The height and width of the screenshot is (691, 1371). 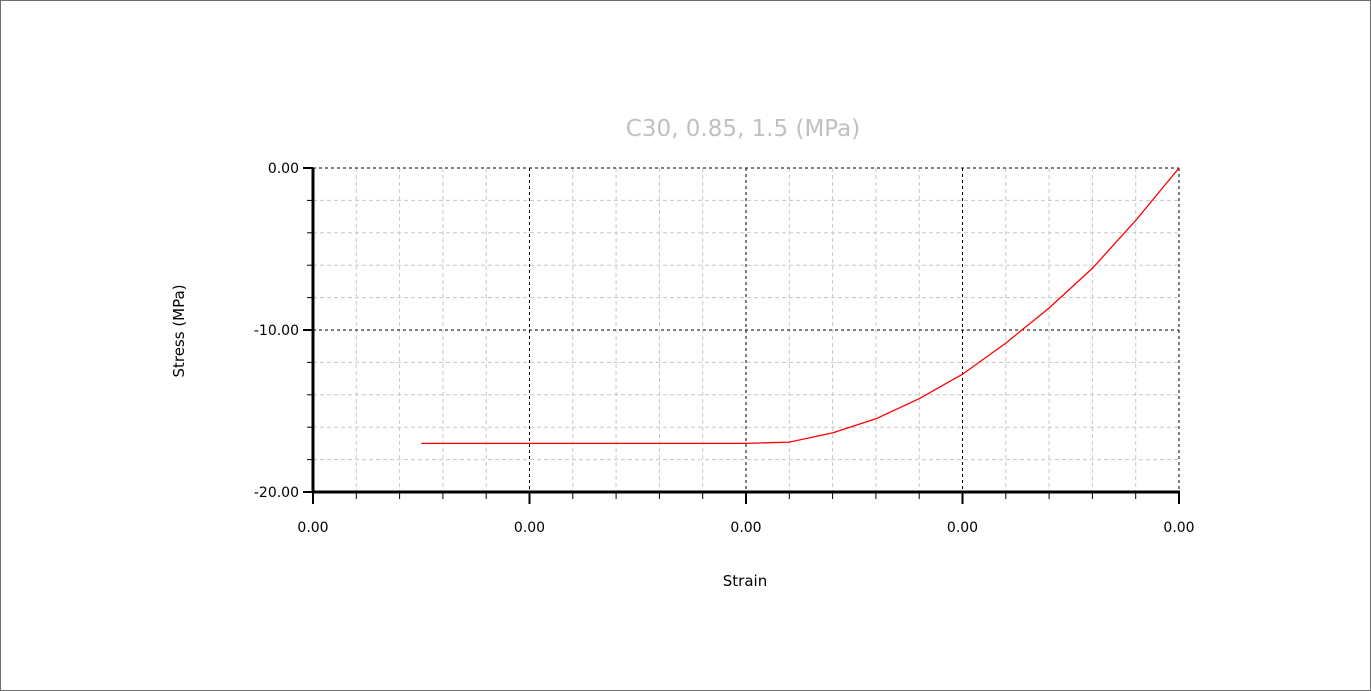 What do you see at coordinates (745, 581) in the screenshot?
I see `x-axis-title: Strain` at bounding box center [745, 581].